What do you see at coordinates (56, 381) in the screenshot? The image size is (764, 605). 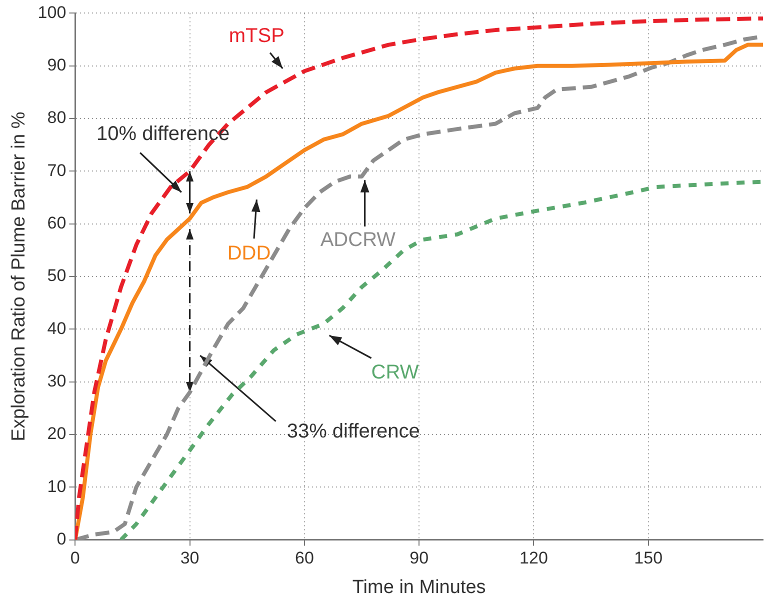 I see `y-tick-label: 30` at bounding box center [56, 381].